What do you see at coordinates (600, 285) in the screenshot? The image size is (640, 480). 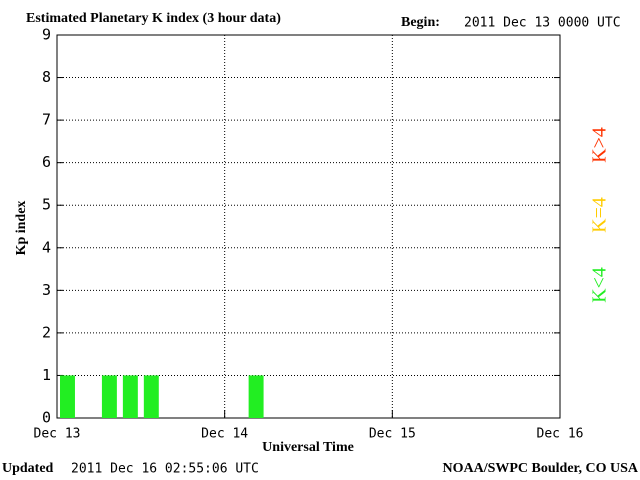 I see `legend-entry: K<4` at bounding box center [600, 285].